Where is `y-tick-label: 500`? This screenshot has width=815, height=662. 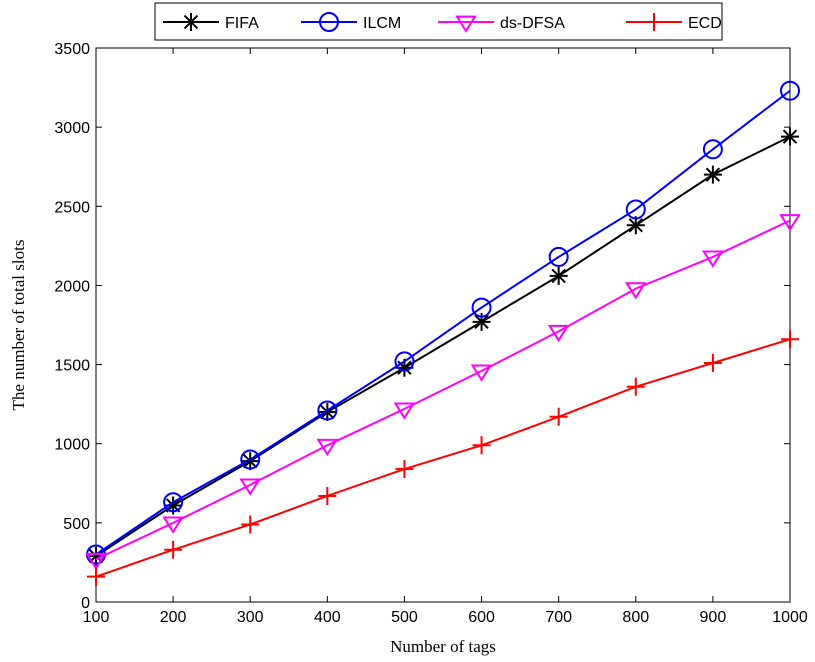 y-tick-label: 500 is located at coordinates (76, 524).